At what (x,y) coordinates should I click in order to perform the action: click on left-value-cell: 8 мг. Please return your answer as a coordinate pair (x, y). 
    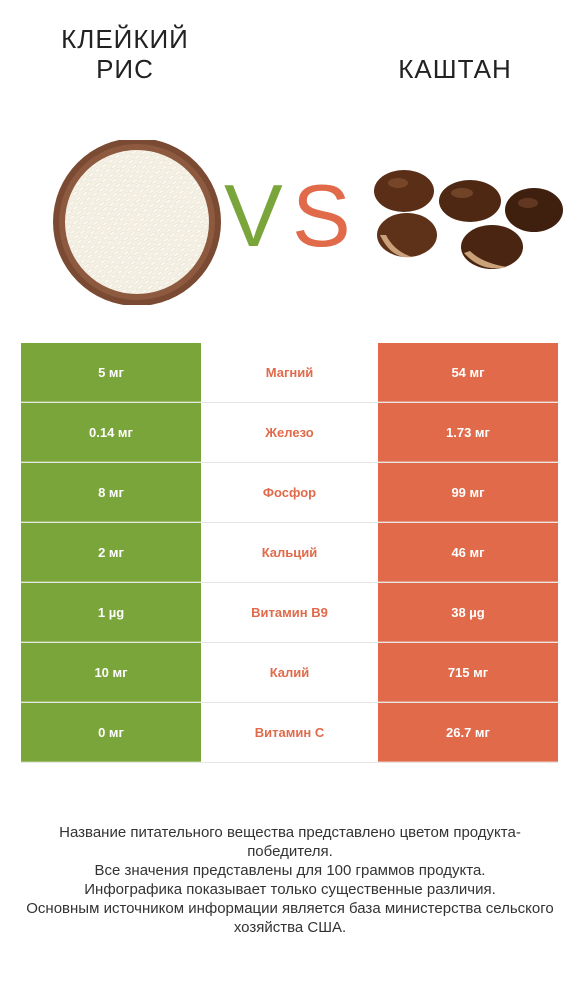
    Looking at the image, I should click on (111, 492).